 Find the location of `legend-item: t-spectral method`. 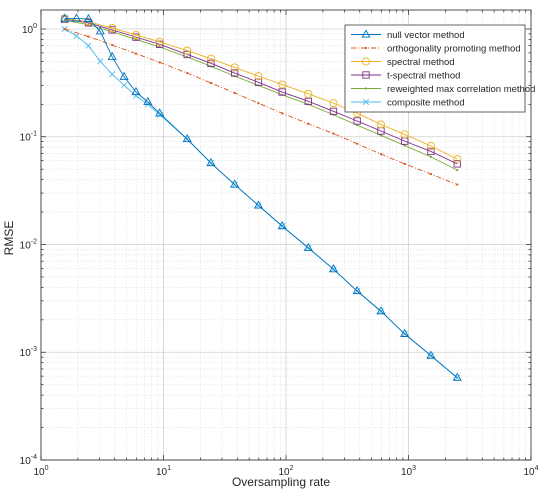

legend-item: t-spectral method is located at coordinates (405, 75).